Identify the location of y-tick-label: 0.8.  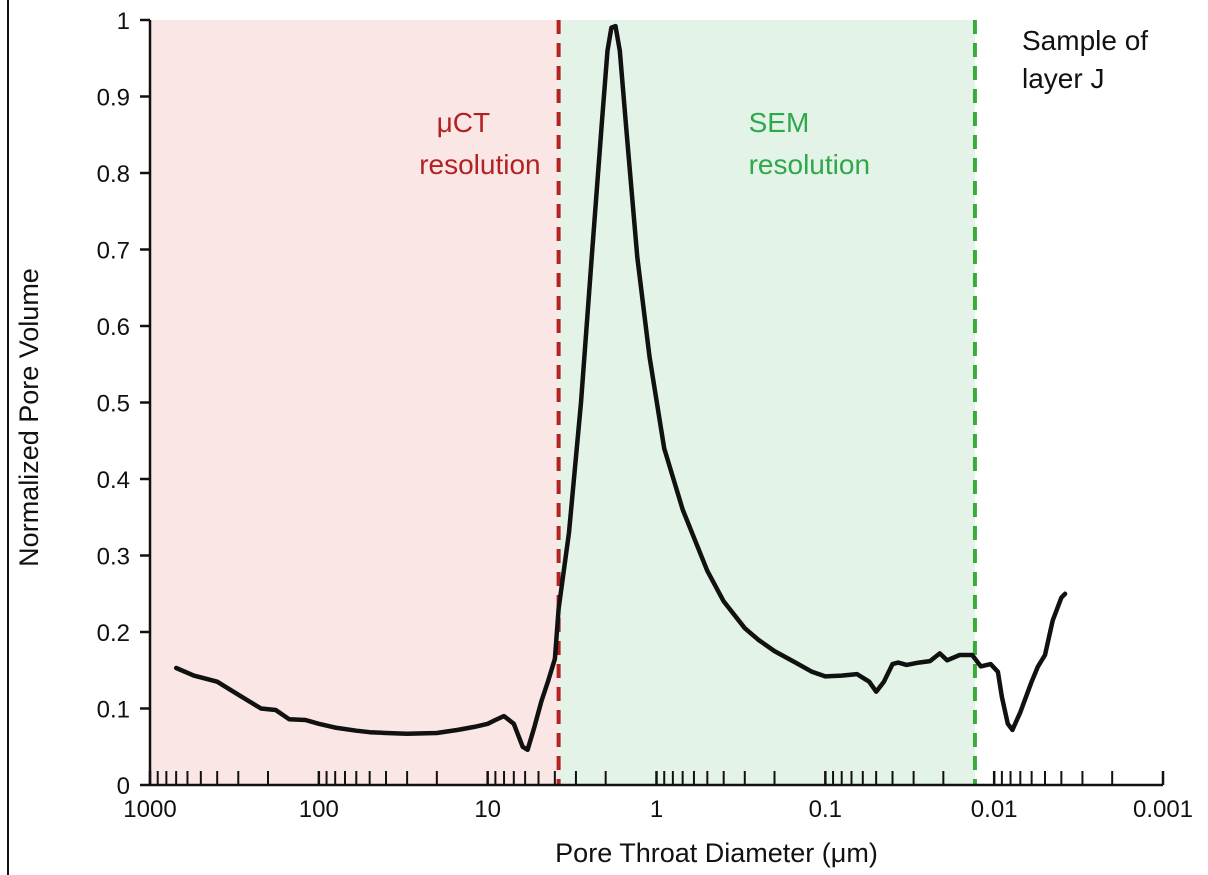
(113, 174).